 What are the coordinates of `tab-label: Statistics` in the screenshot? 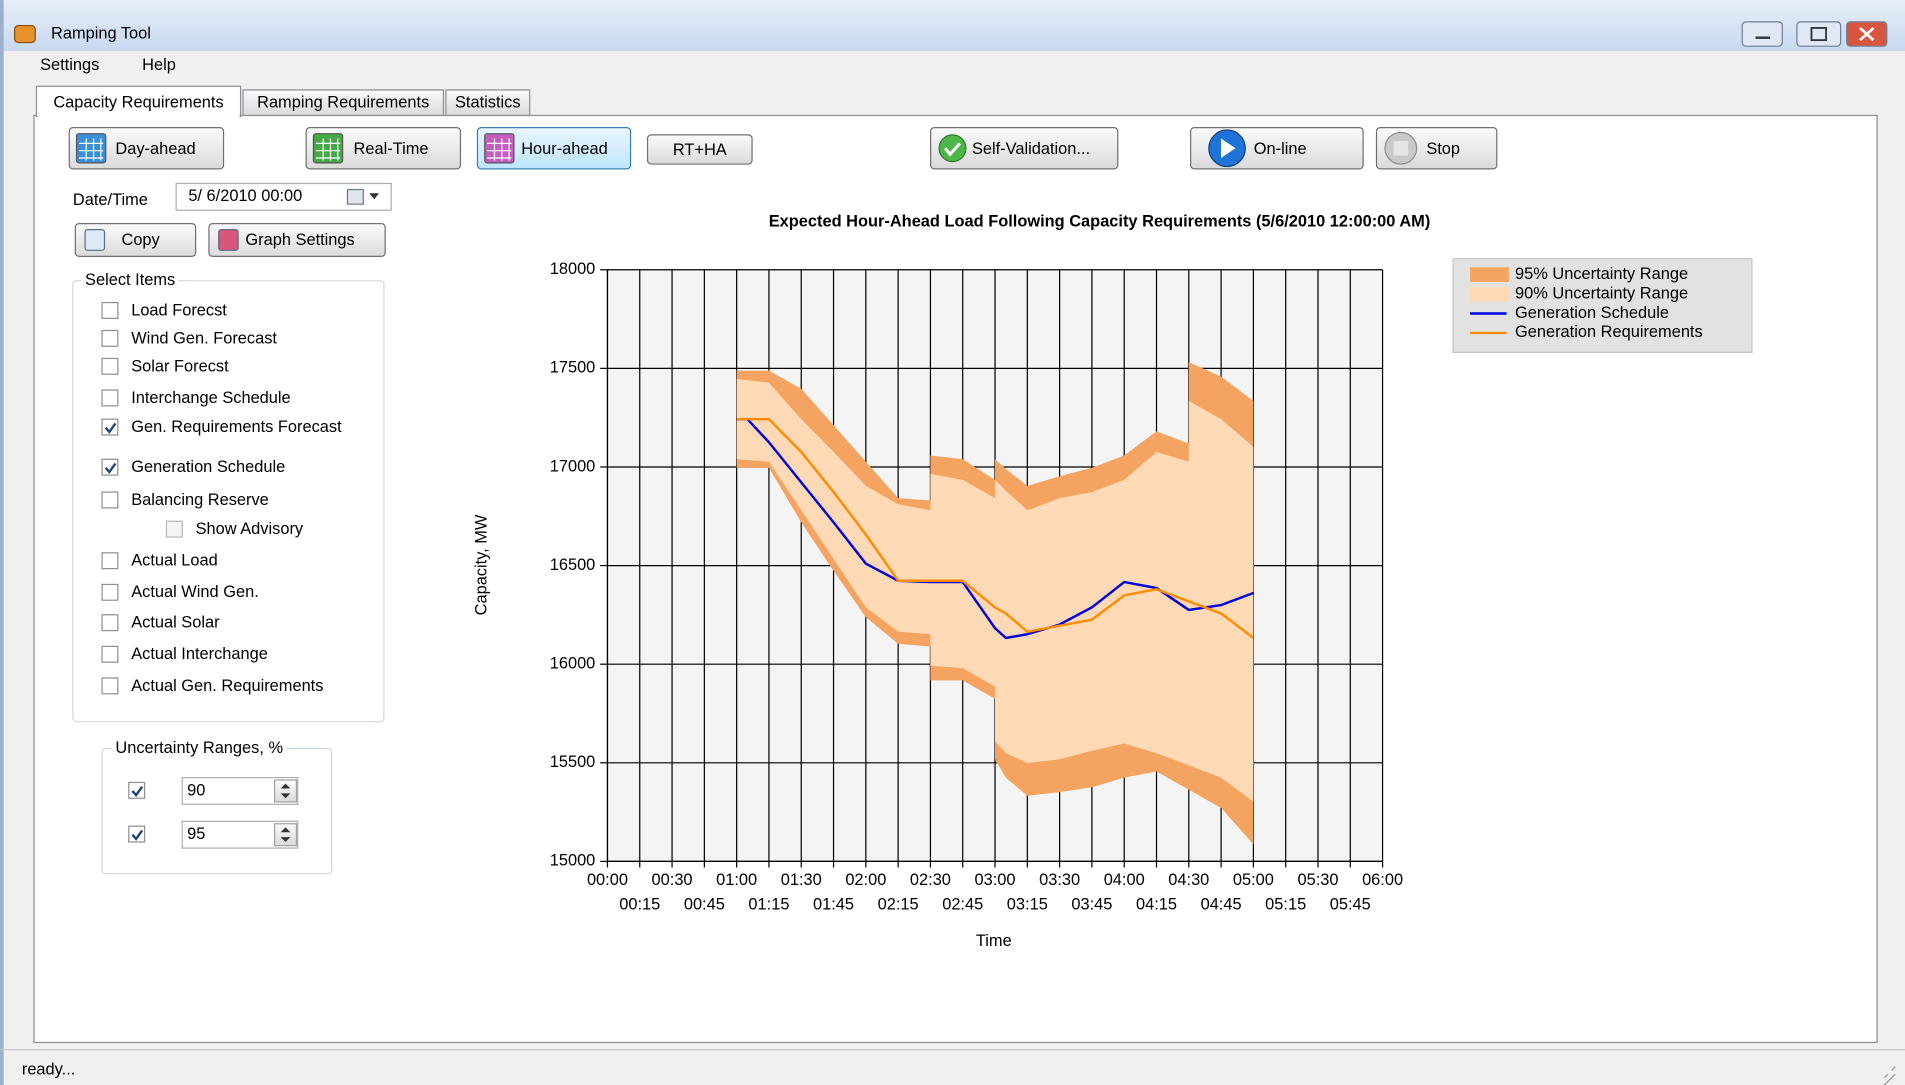 It's located at (488, 103).